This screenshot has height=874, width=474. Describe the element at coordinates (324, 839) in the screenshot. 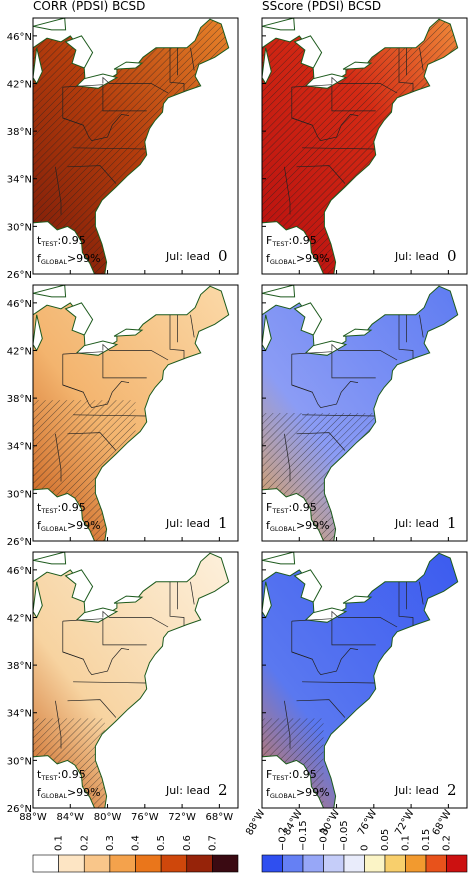

I see `colorbar-label: −0.1` at that location.